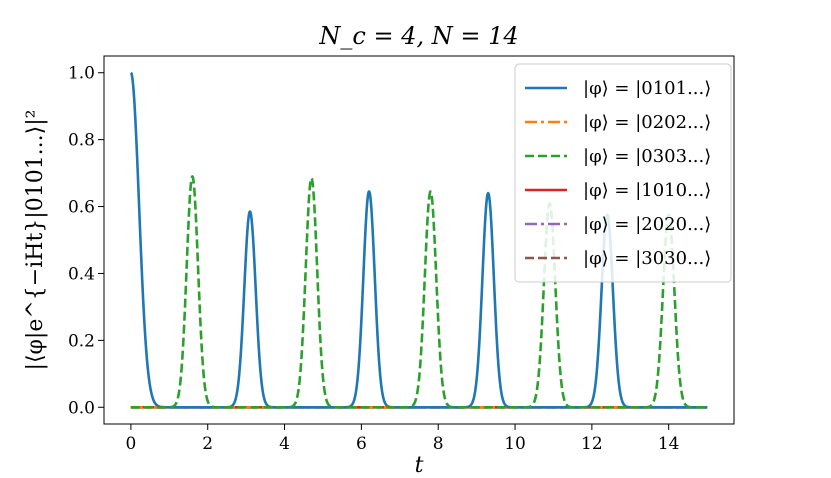 This screenshot has height=478, width=831. Describe the element at coordinates (81, 74) in the screenshot. I see `y-tick-label: 1.0` at that location.